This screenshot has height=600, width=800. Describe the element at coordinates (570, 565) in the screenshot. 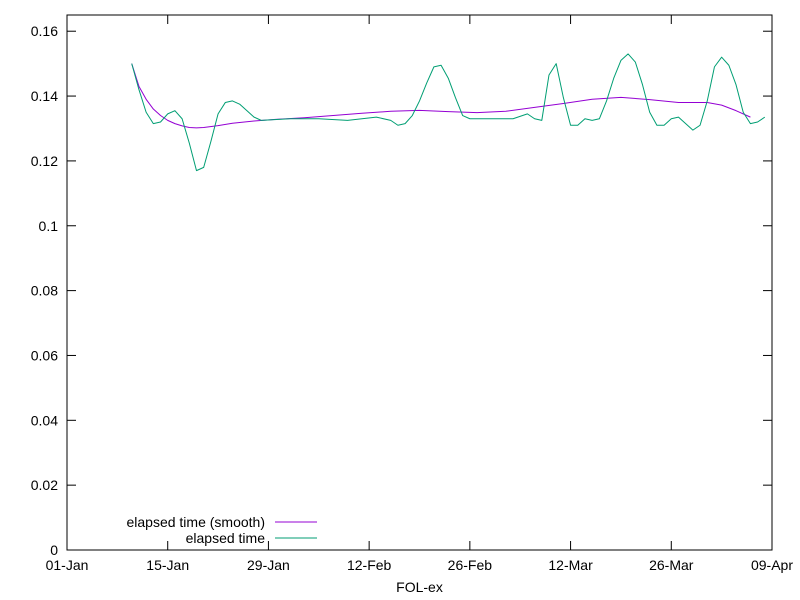

I see `x-tick-label: 12-Mar` at that location.